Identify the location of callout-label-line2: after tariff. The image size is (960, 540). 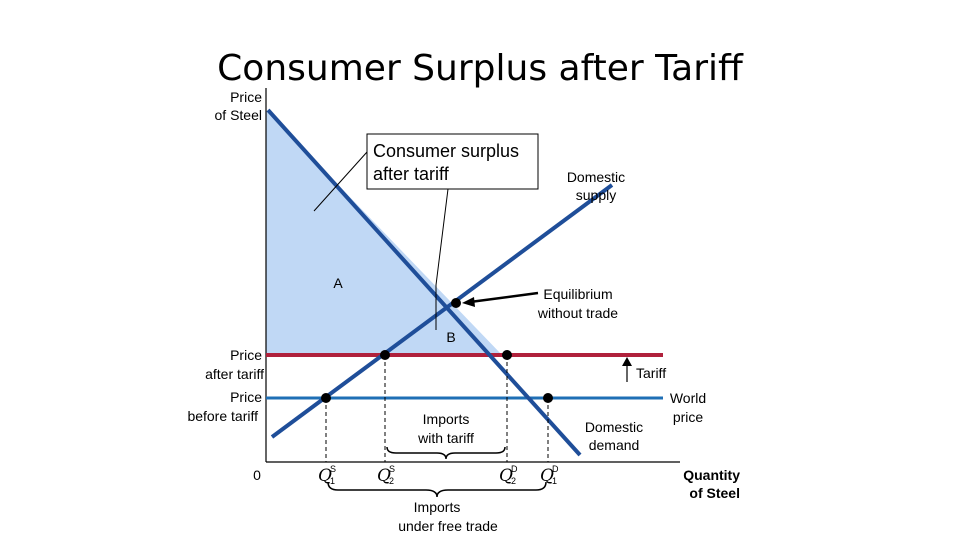
(411, 174).